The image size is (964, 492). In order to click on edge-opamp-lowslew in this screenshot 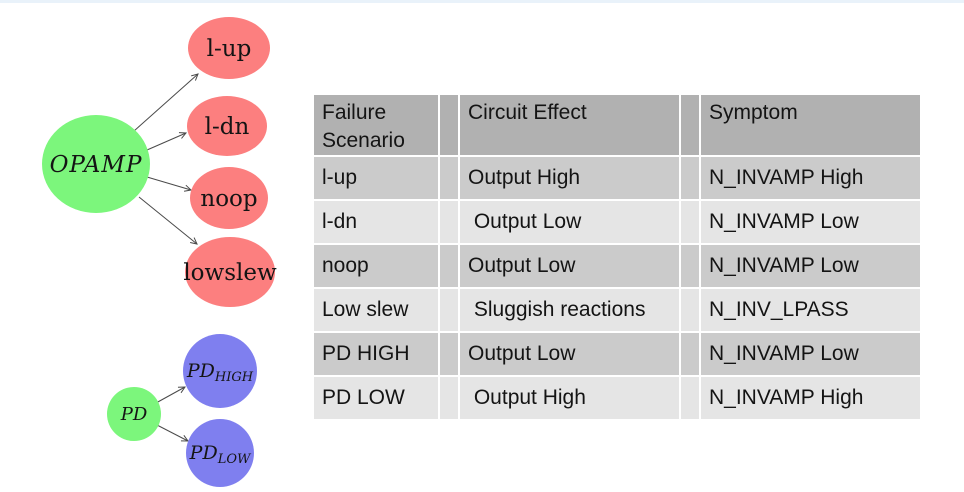, I will do `click(168, 220)`.